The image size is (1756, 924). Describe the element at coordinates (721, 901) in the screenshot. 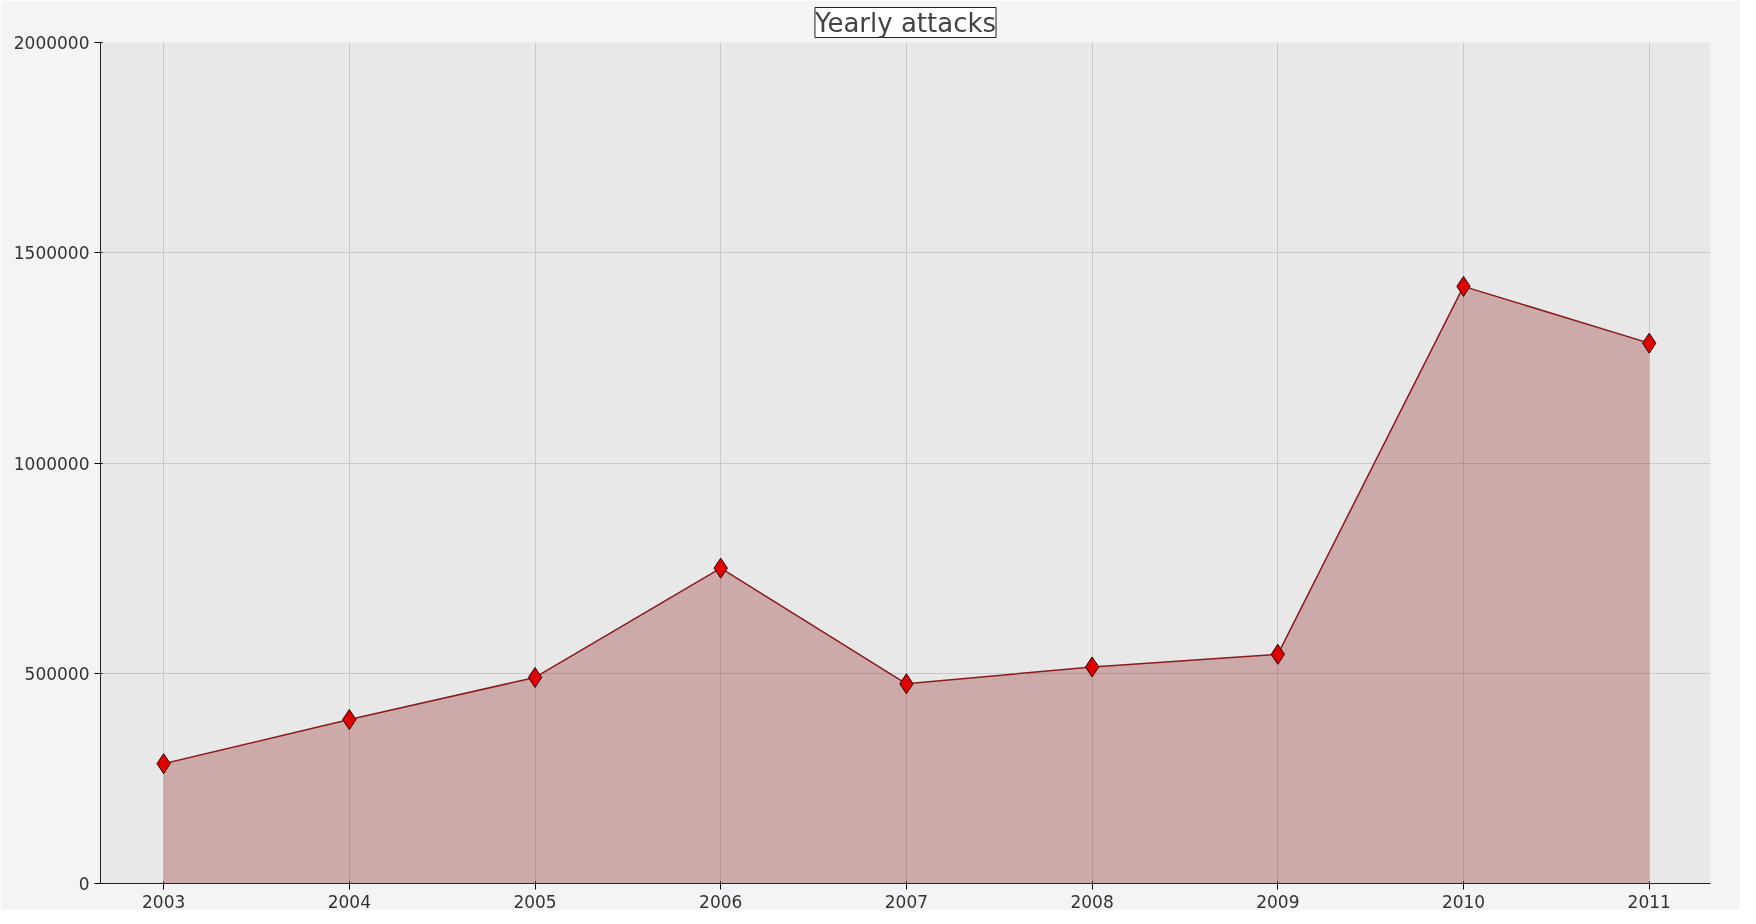

I see `x-tick-label: 2006` at that location.